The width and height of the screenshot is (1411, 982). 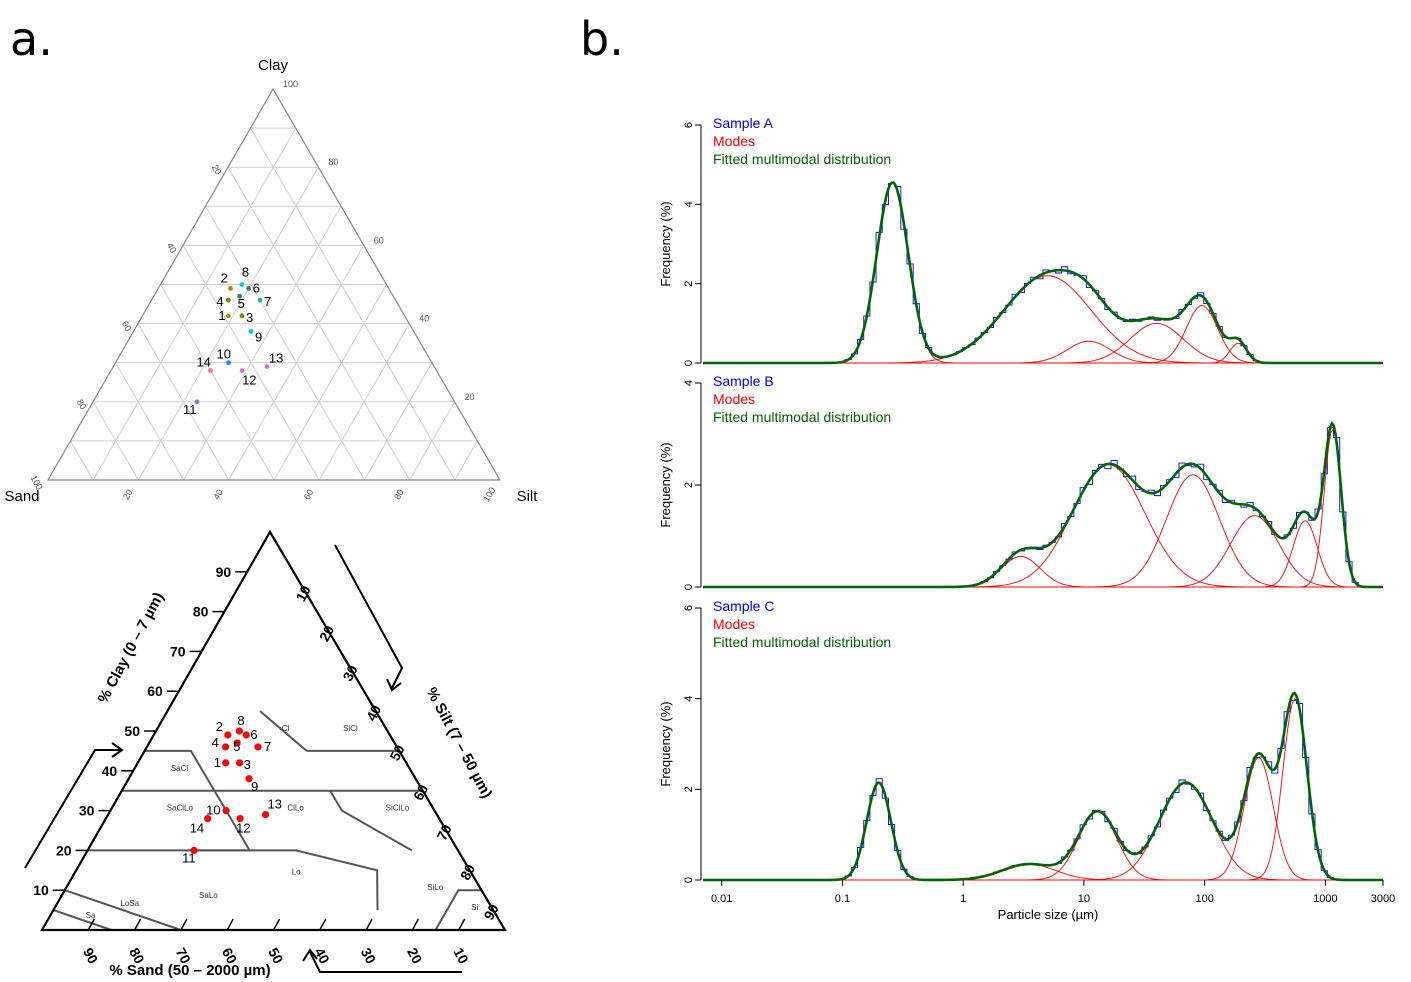 I want to click on ternary-point-label: 12, so click(x=249, y=380).